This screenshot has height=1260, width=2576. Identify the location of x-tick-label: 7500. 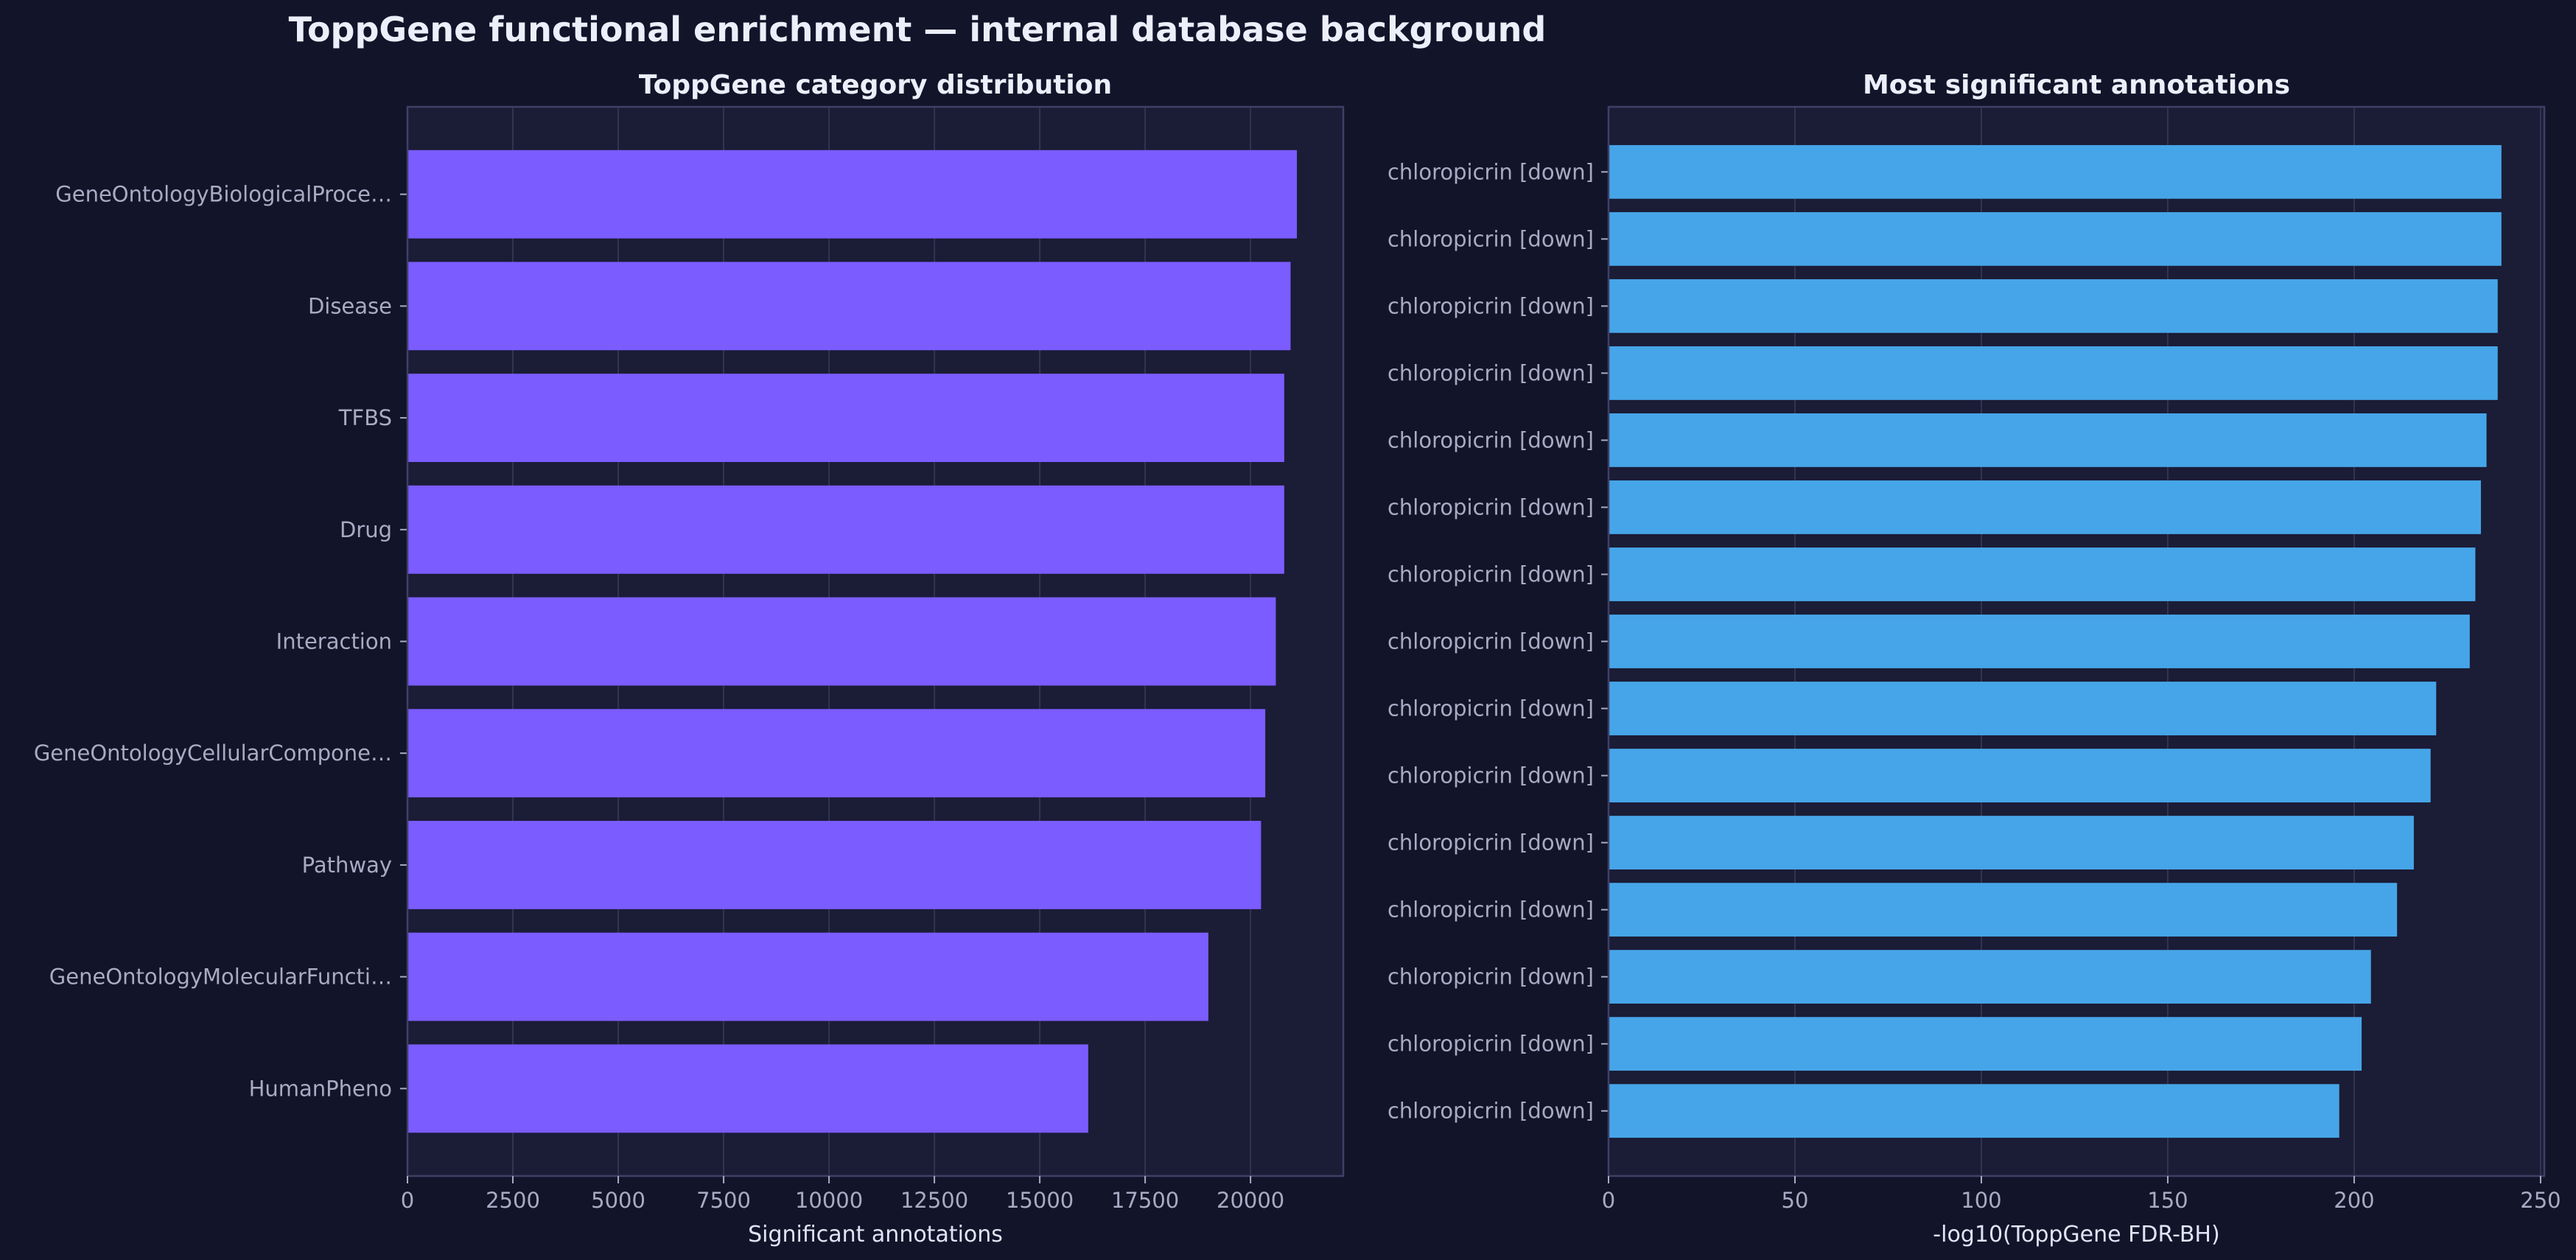
(723, 1200).